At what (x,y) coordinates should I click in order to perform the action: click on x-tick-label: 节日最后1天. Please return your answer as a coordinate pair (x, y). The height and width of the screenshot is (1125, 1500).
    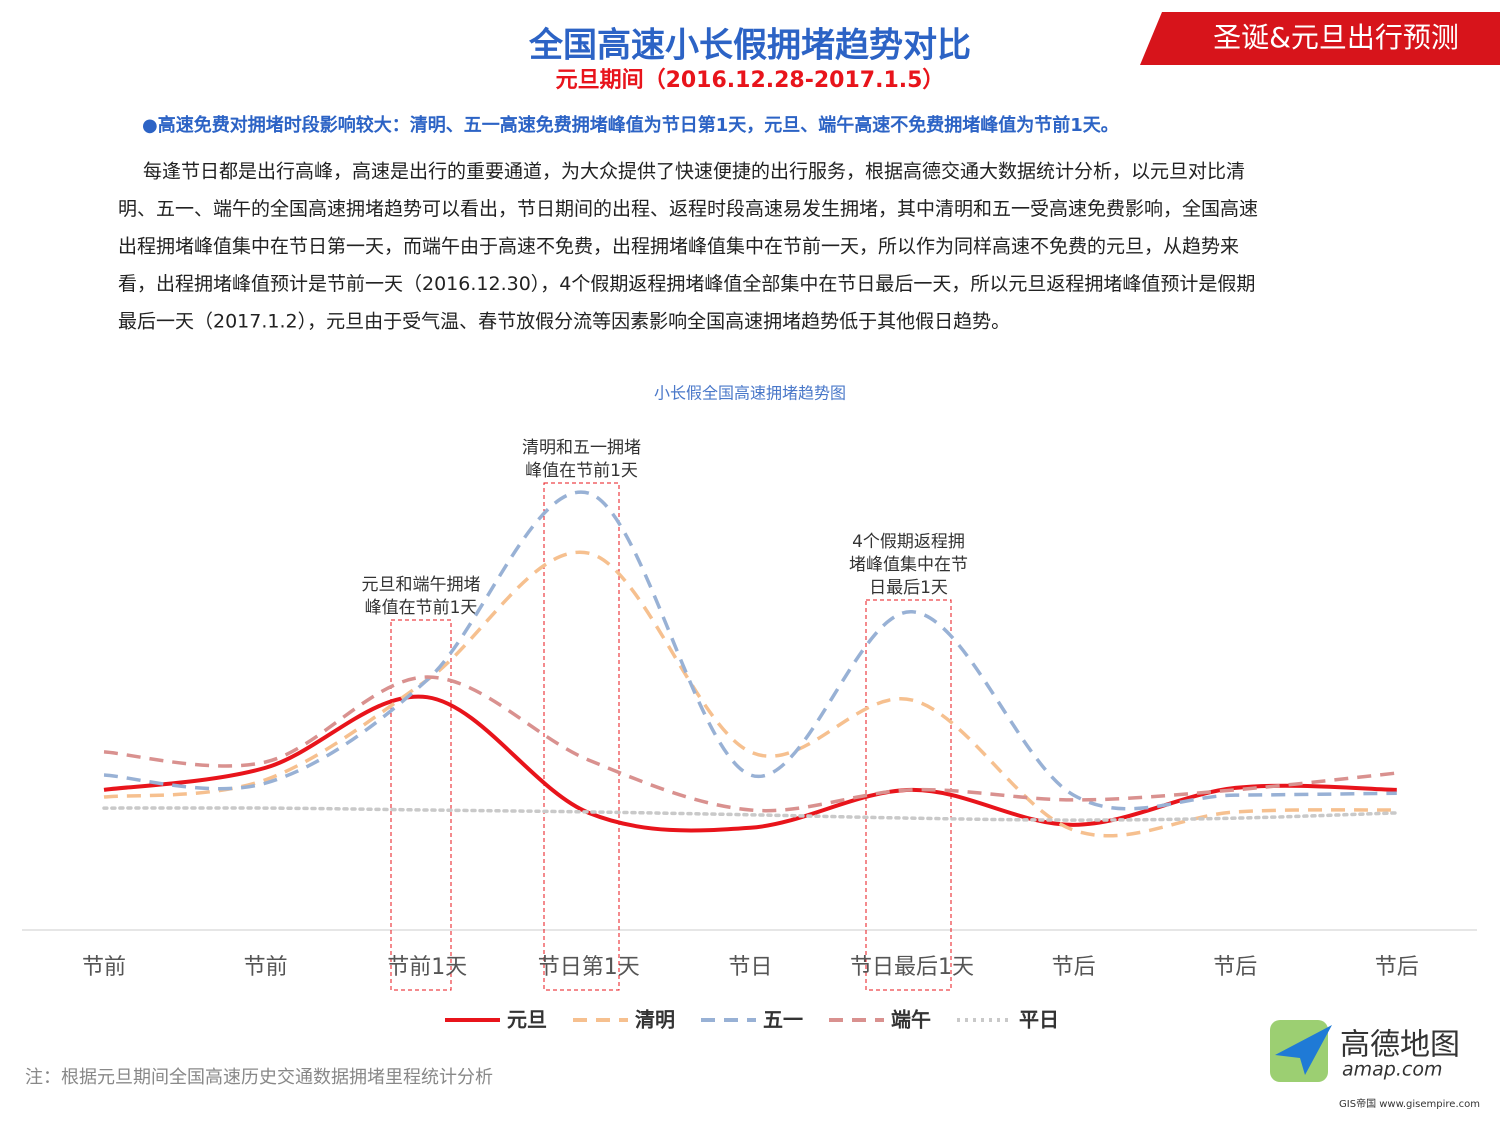
    Looking at the image, I should click on (912, 967).